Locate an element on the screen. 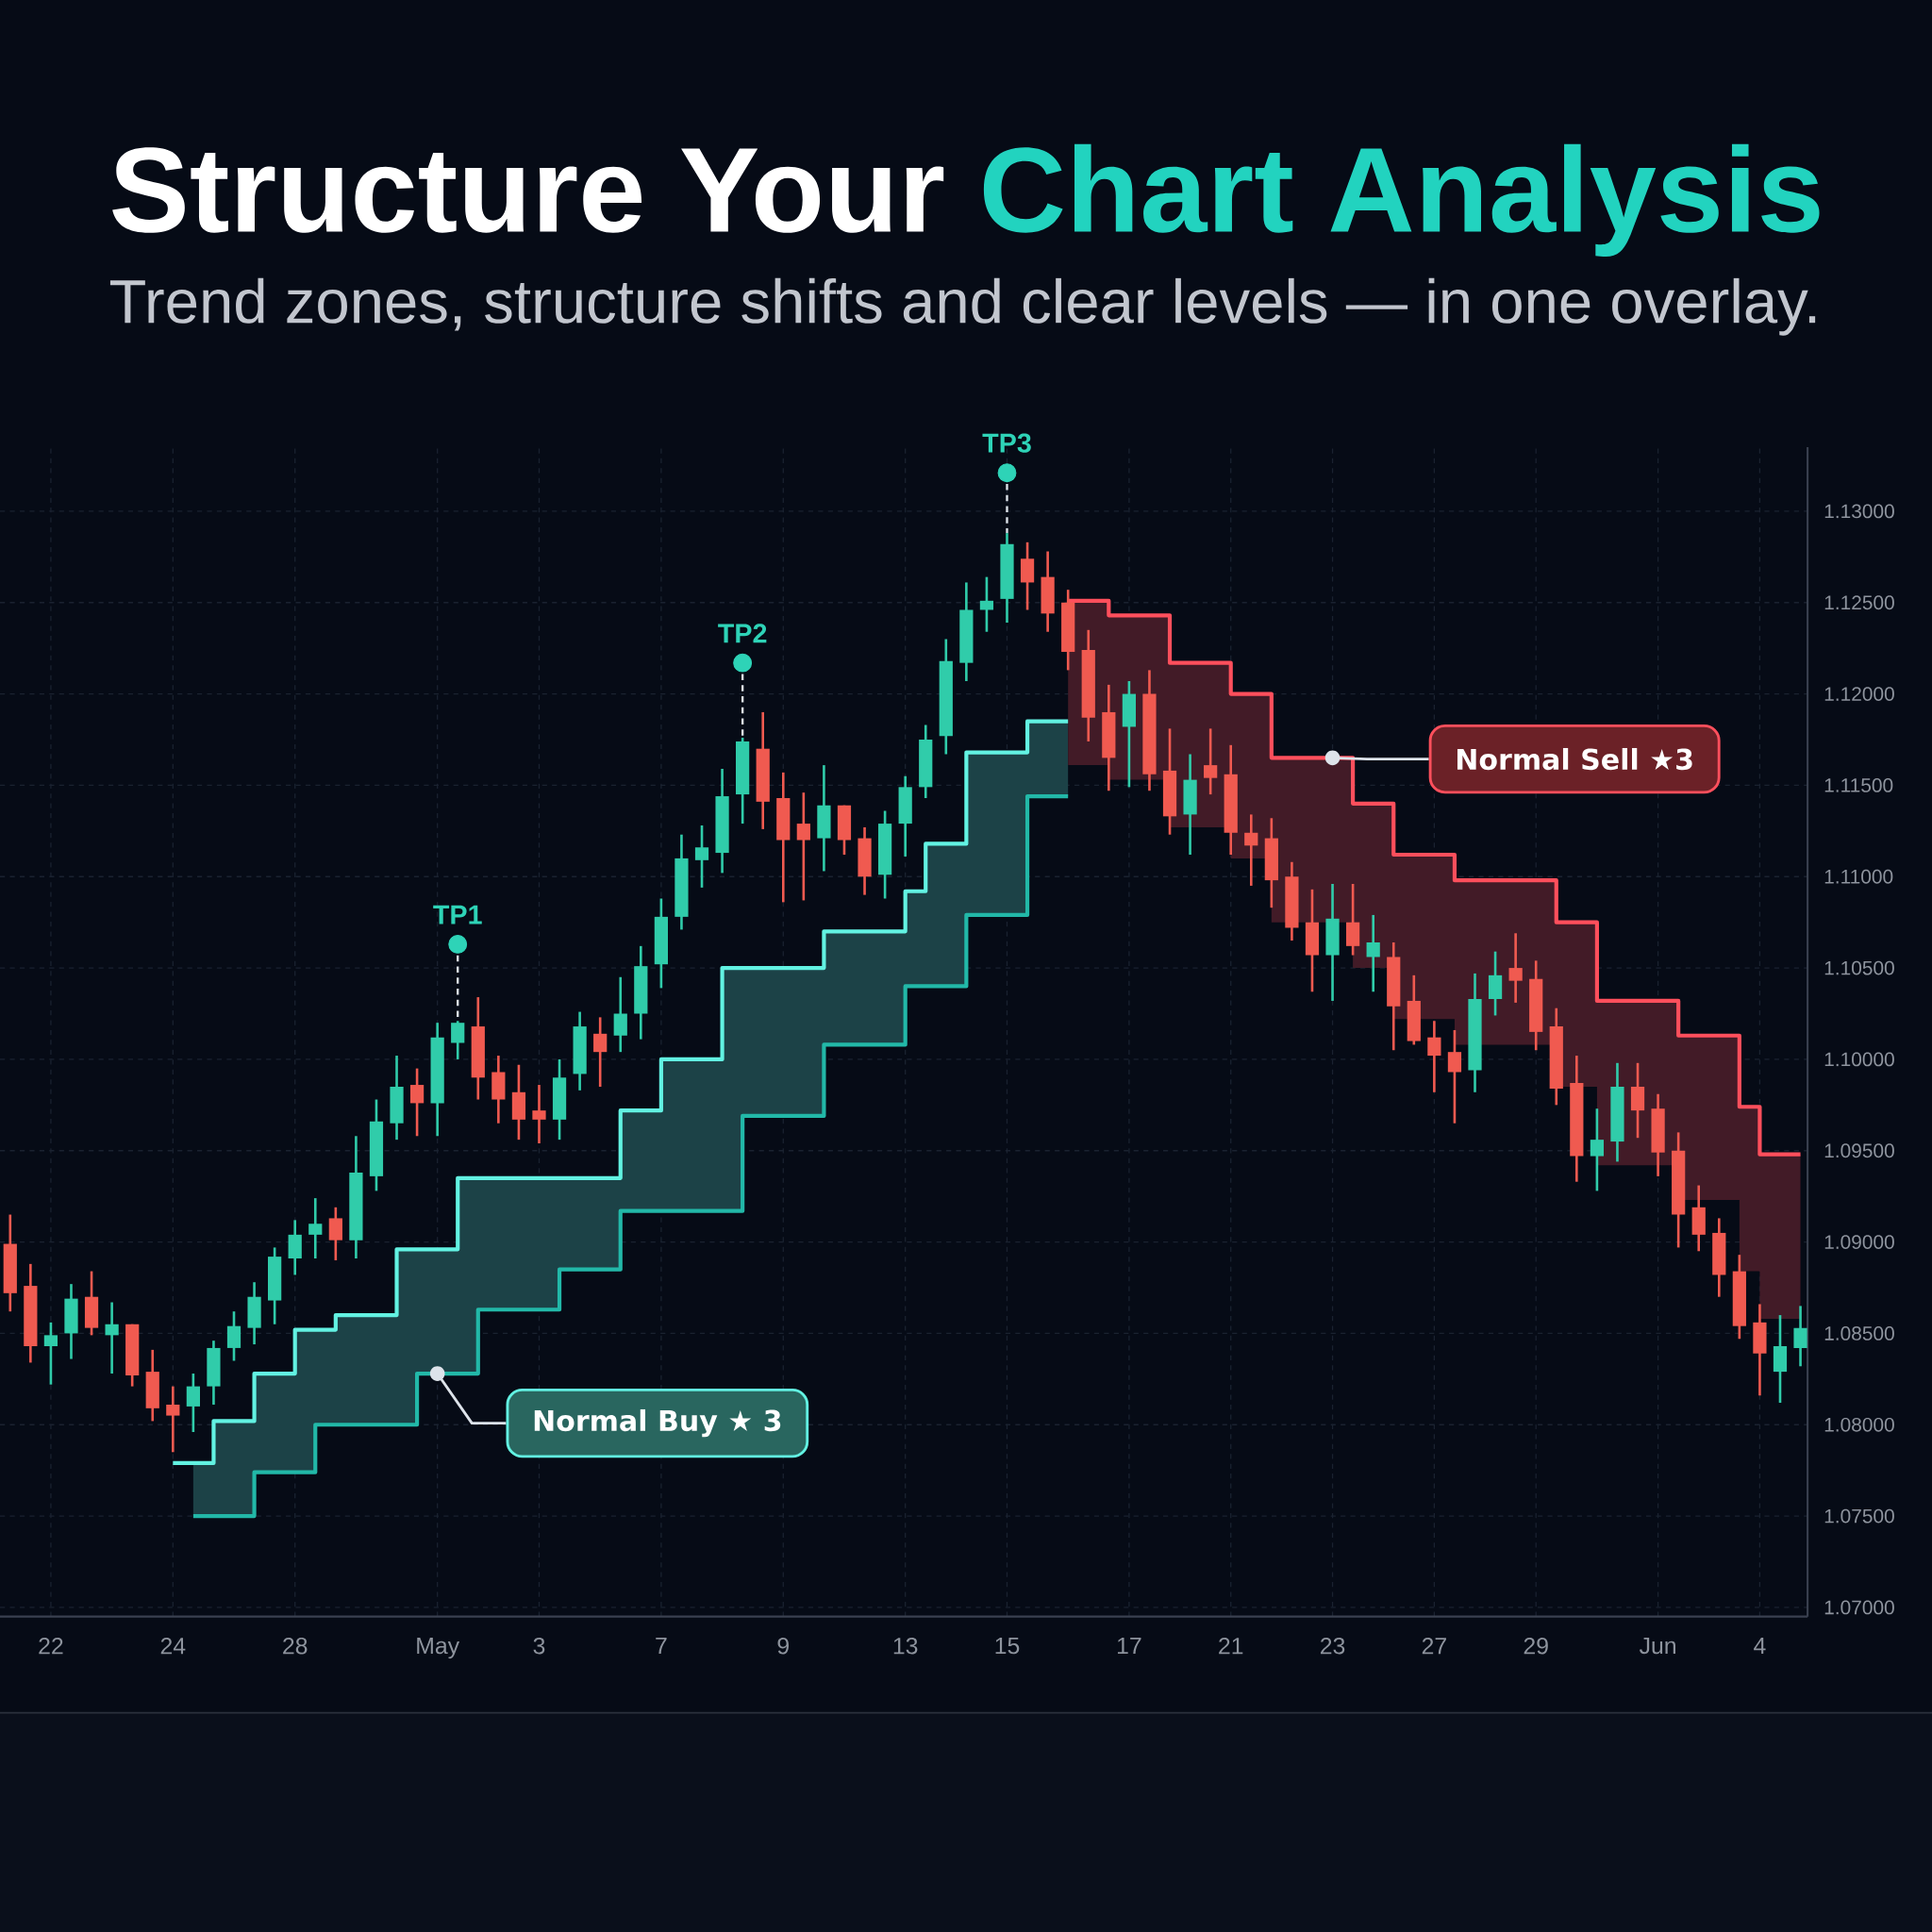 This screenshot has height=1932, width=1932. x-tick-label: 4 is located at coordinates (1760, 1645).